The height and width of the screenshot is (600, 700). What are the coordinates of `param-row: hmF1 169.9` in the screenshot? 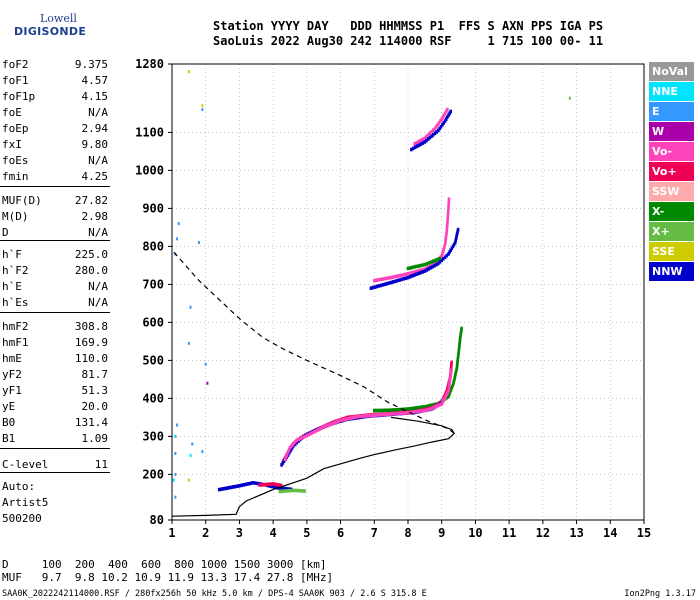 It's located at (55, 344).